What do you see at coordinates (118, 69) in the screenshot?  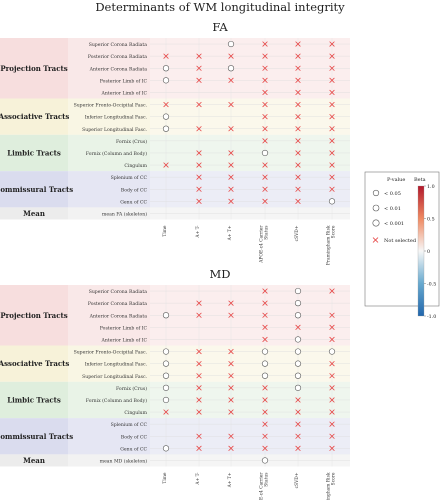 I see `row-label: Anterior Corona Radiata` at bounding box center [118, 69].